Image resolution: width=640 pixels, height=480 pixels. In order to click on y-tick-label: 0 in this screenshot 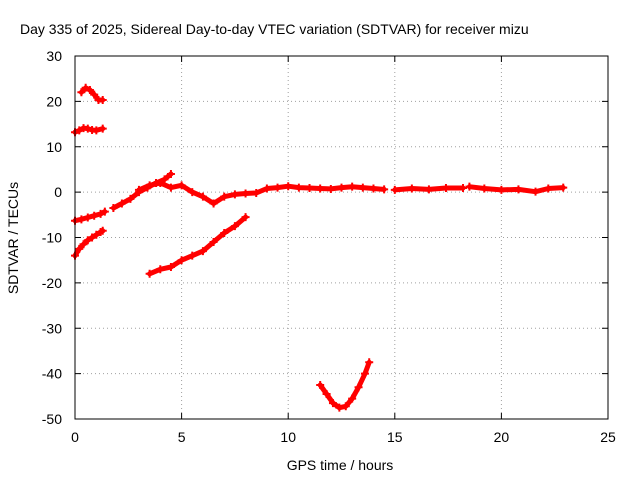, I will do `click(58, 192)`.